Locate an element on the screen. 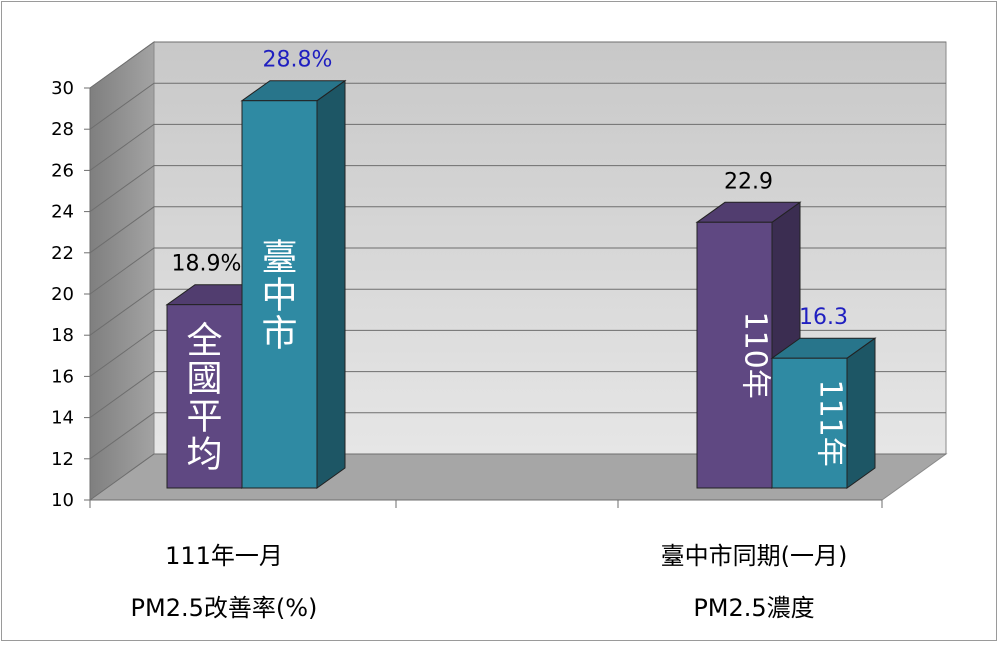 Image resolution: width=1000 pixels, height=646 pixels. bar-inside-label: 中 is located at coordinates (279, 295).